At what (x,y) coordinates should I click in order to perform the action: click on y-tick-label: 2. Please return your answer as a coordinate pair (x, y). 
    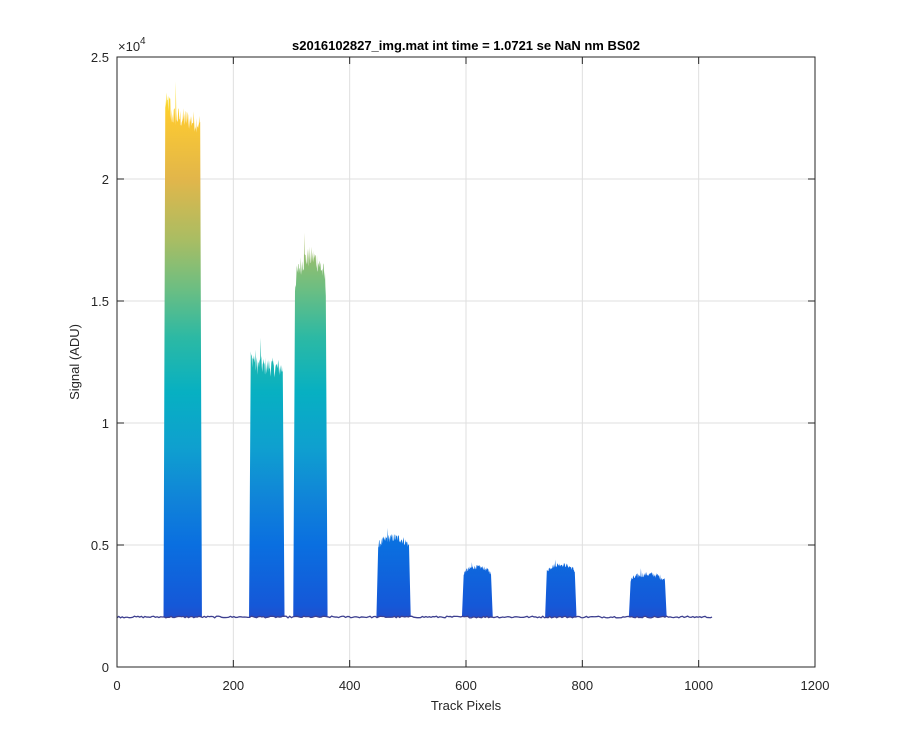
    Looking at the image, I should click on (105, 179).